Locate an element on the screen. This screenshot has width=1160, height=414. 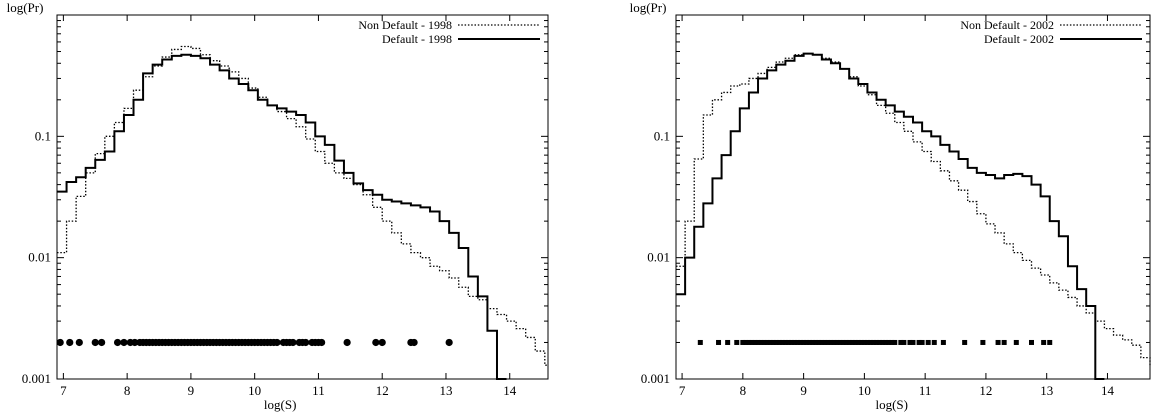
legend-label-1: Non Default - 2002 is located at coordinates (1007, 25).